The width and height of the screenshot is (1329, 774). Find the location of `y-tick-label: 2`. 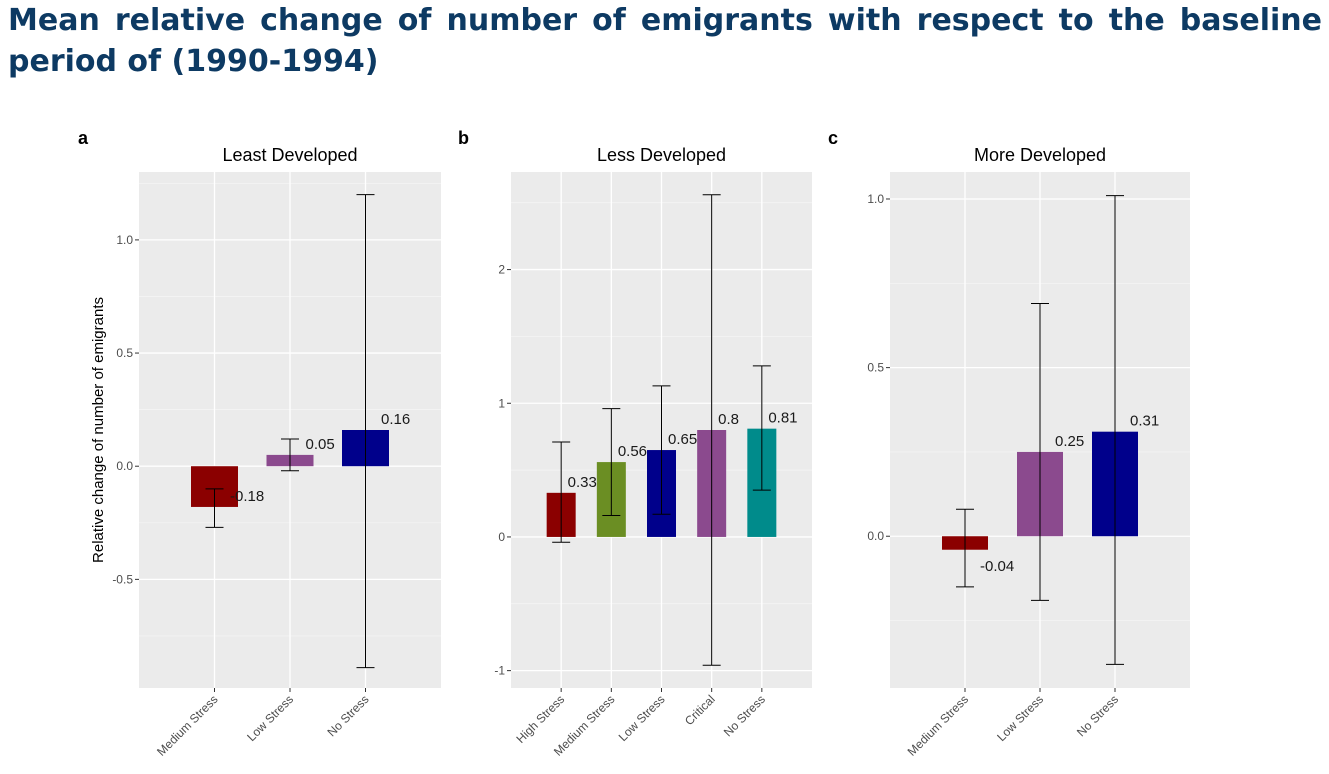

y-tick-label: 2 is located at coordinates (501, 270).